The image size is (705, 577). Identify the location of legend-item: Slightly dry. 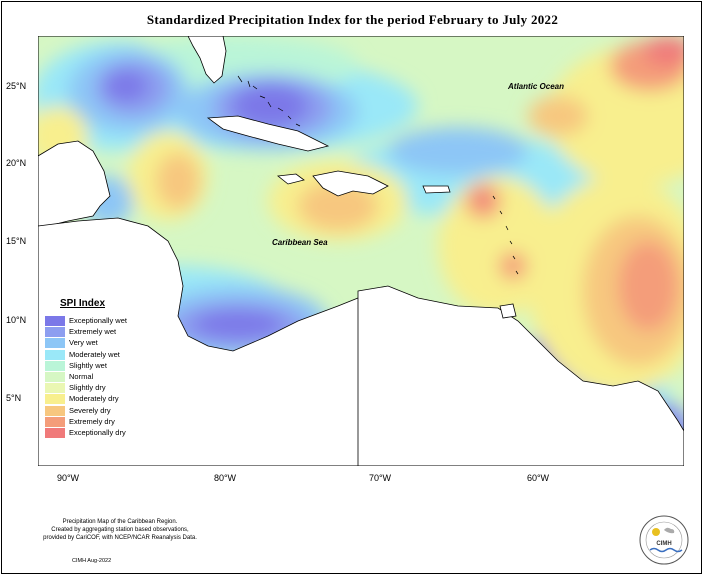
(108, 388).